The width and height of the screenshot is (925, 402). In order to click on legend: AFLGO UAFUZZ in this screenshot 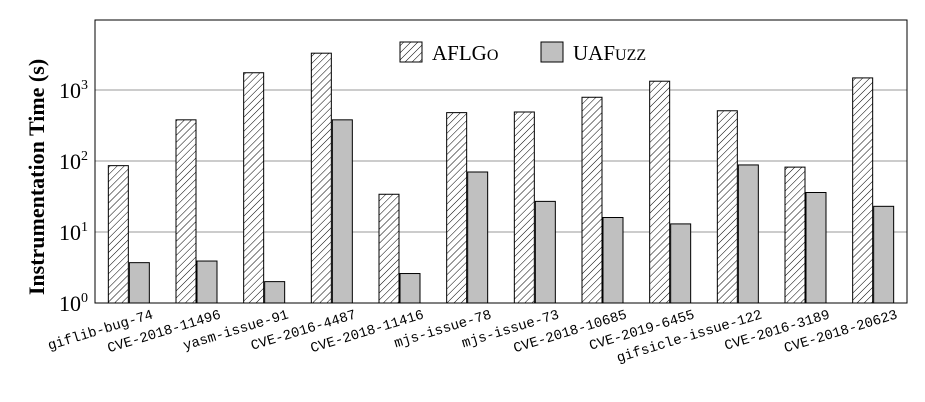, I will do `click(522, 53)`.